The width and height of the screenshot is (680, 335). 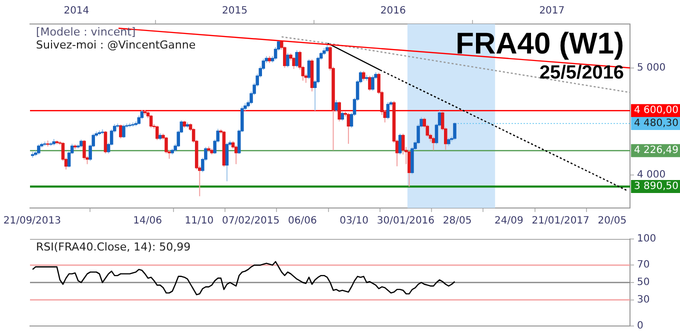 What do you see at coordinates (86, 31) in the screenshot?
I see `annotation: [Modele : vincent]` at bounding box center [86, 31].